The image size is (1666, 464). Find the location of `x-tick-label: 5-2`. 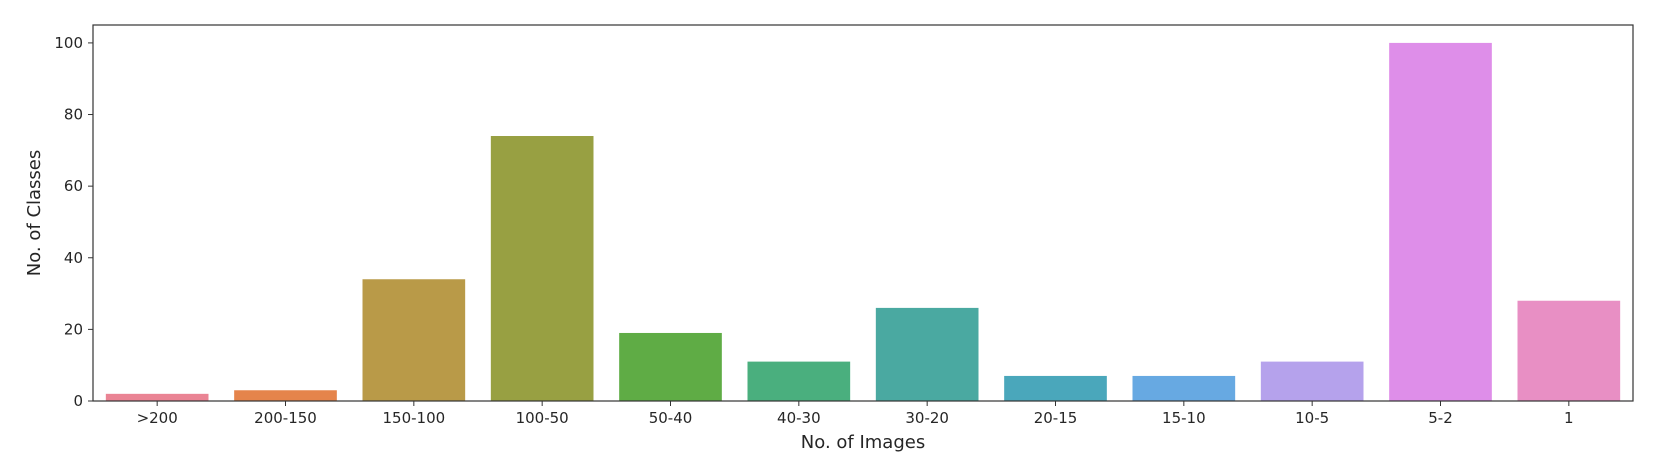

x-tick-label: 5-2 is located at coordinates (1440, 418).